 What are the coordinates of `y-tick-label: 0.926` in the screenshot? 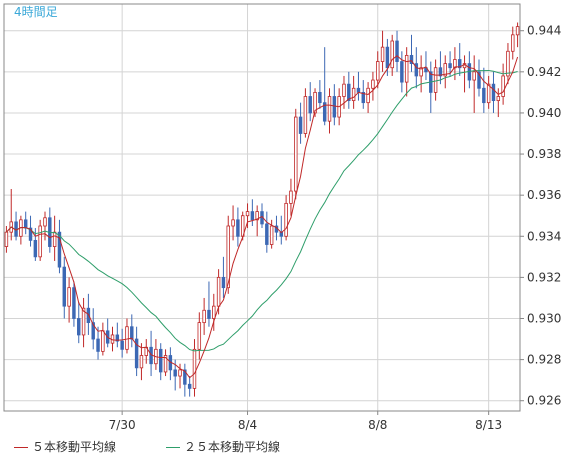 It's located at (544, 401).